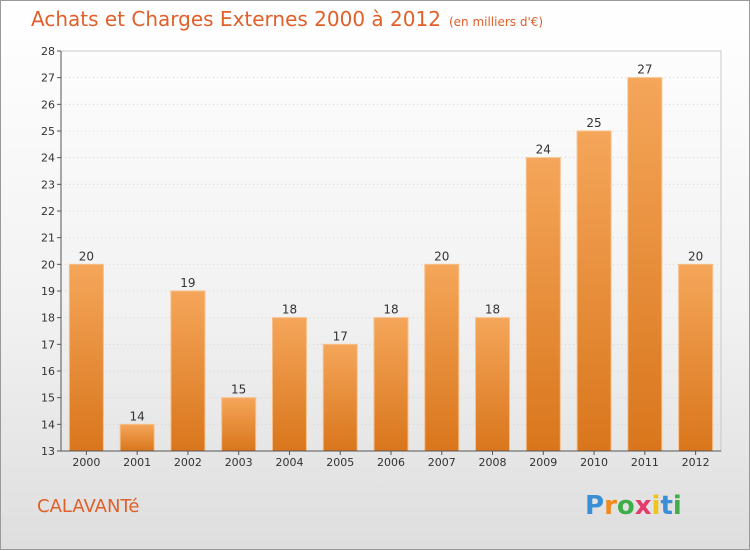 The width and height of the screenshot is (750, 551). Describe the element at coordinates (88, 506) in the screenshot. I see `place-name: CALAVANTé` at that location.